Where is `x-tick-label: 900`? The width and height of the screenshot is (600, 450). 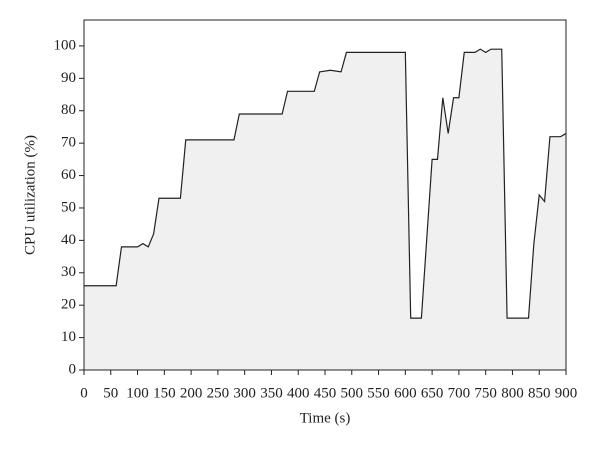 x-tick-label: 900 is located at coordinates (566, 393).